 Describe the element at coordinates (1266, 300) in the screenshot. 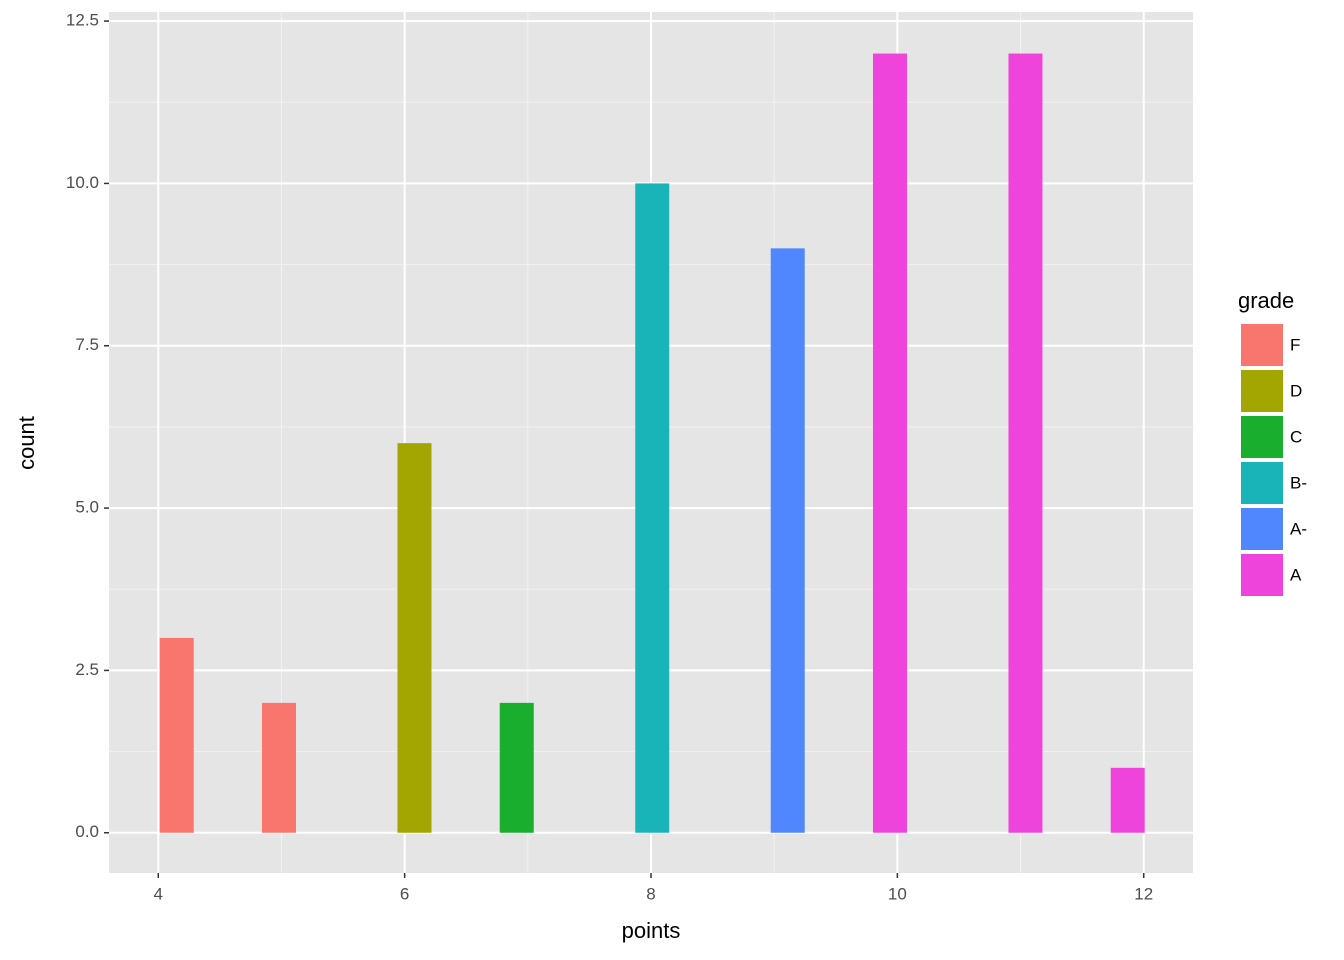

I see `legend-title: grade` at that location.